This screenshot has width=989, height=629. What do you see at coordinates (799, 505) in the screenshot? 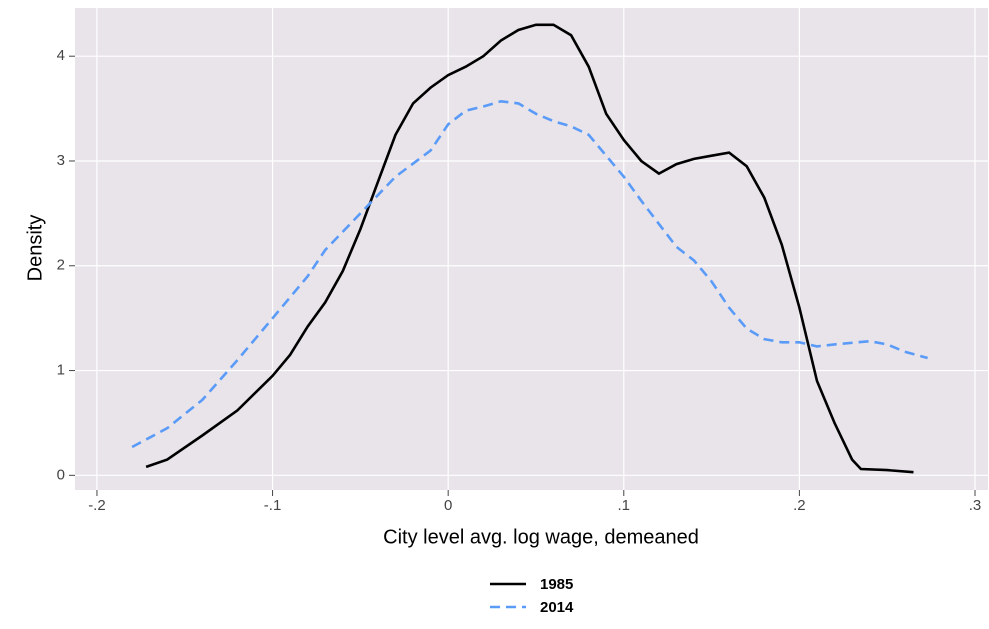
I see `x-tick-label: .2` at bounding box center [799, 505].